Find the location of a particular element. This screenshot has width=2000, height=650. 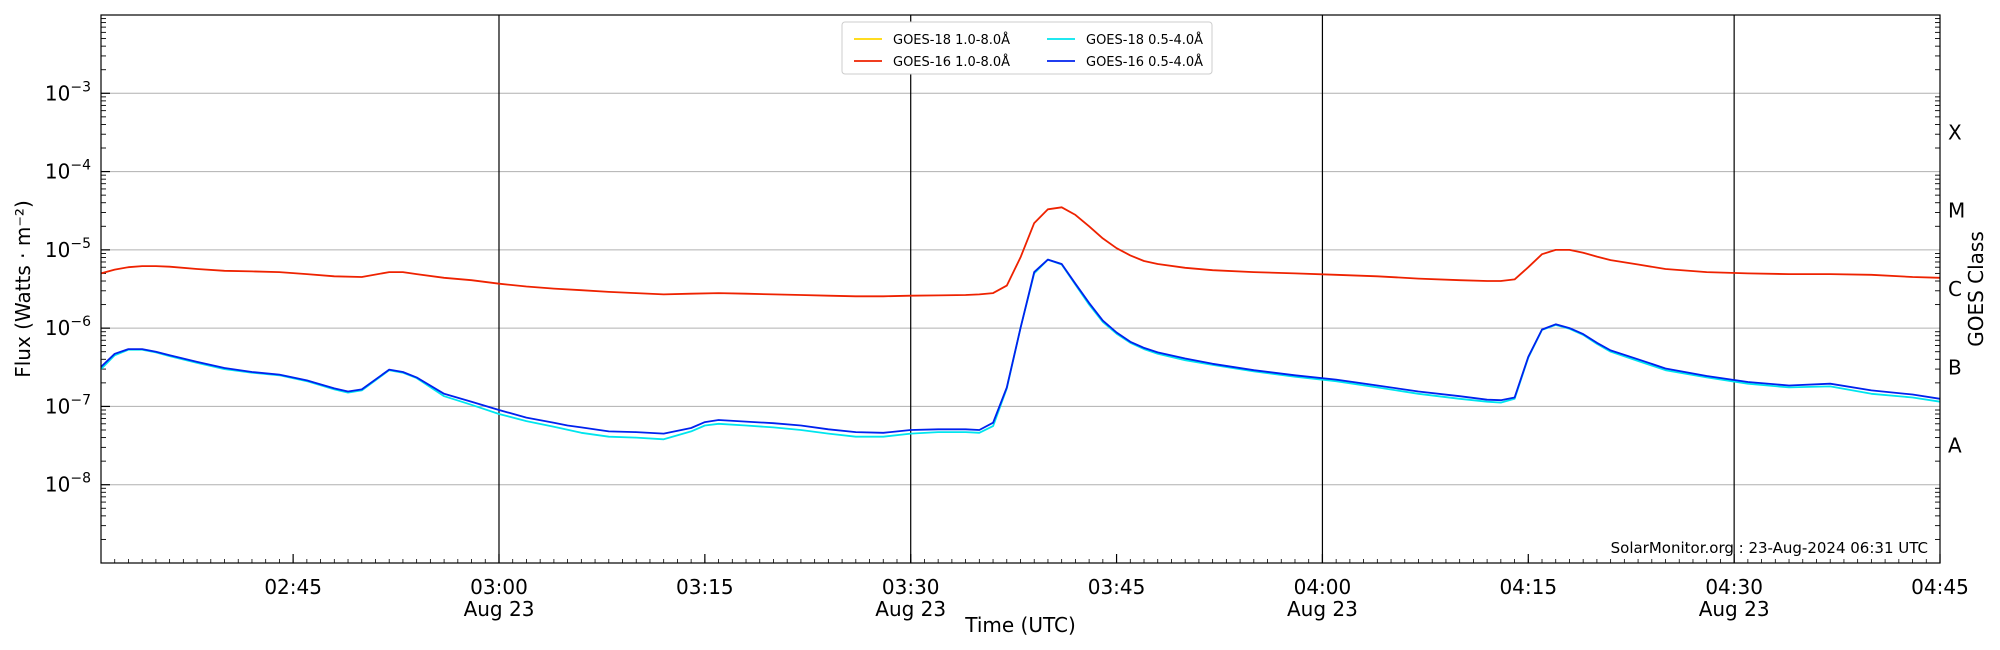

goes-class-label: B is located at coordinates (1955, 367).